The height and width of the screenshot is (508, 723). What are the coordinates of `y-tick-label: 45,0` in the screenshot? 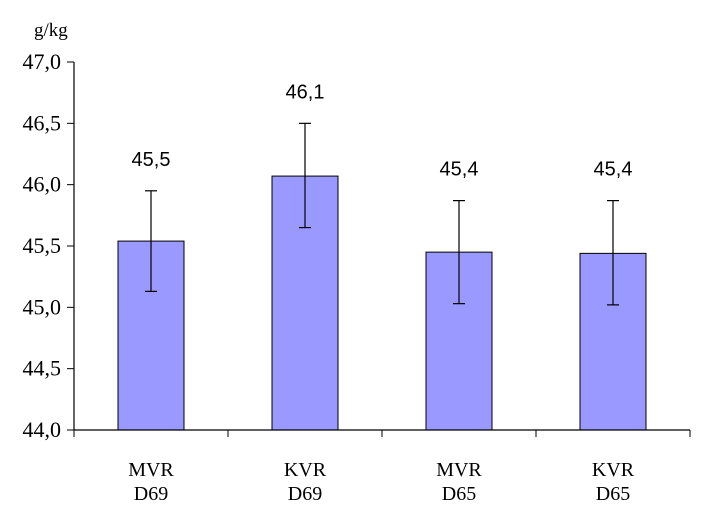 It's located at (42, 306).